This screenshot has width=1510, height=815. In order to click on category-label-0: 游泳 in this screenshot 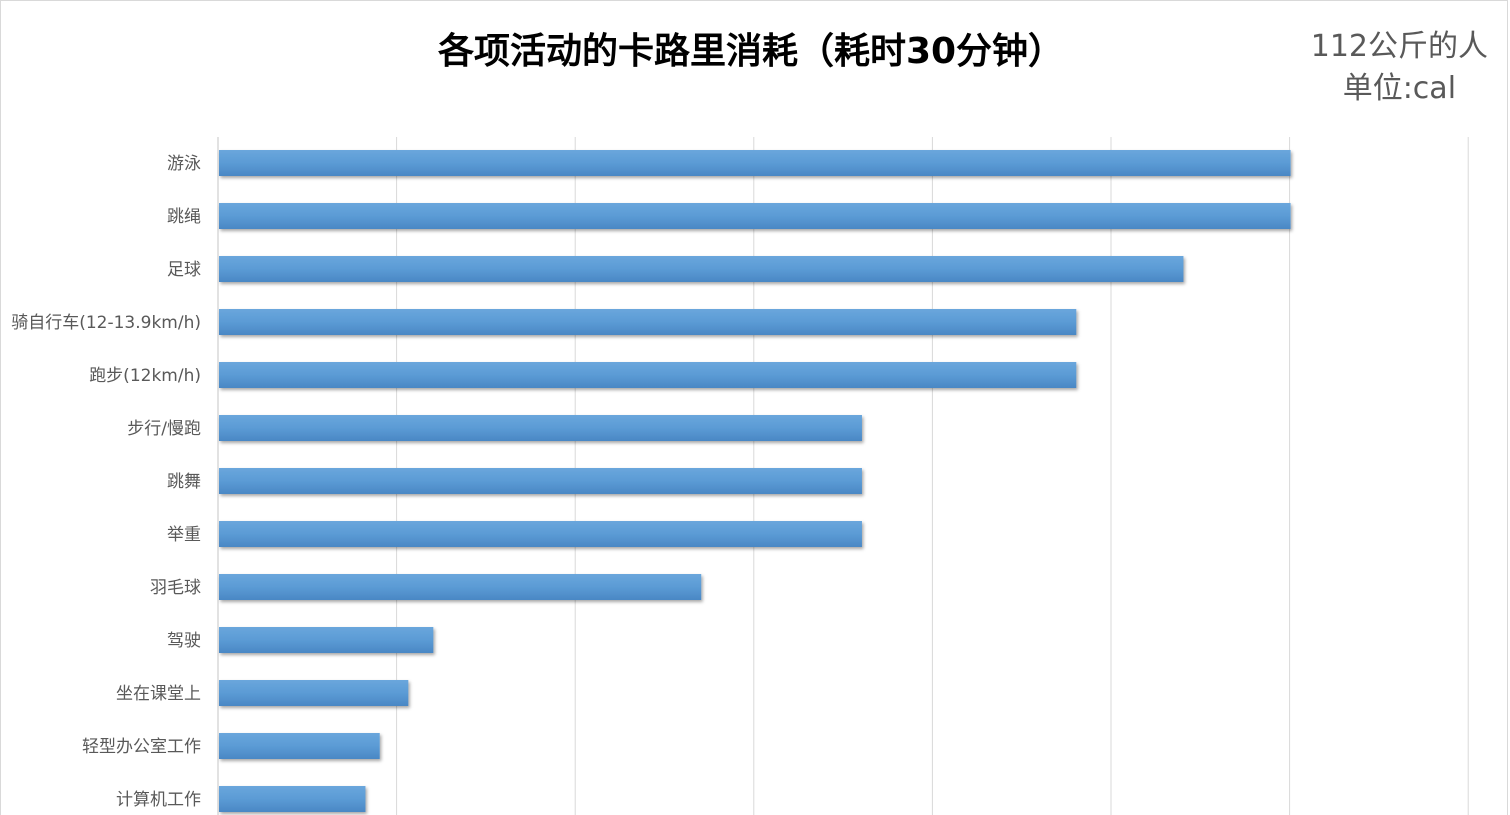, I will do `click(184, 164)`.